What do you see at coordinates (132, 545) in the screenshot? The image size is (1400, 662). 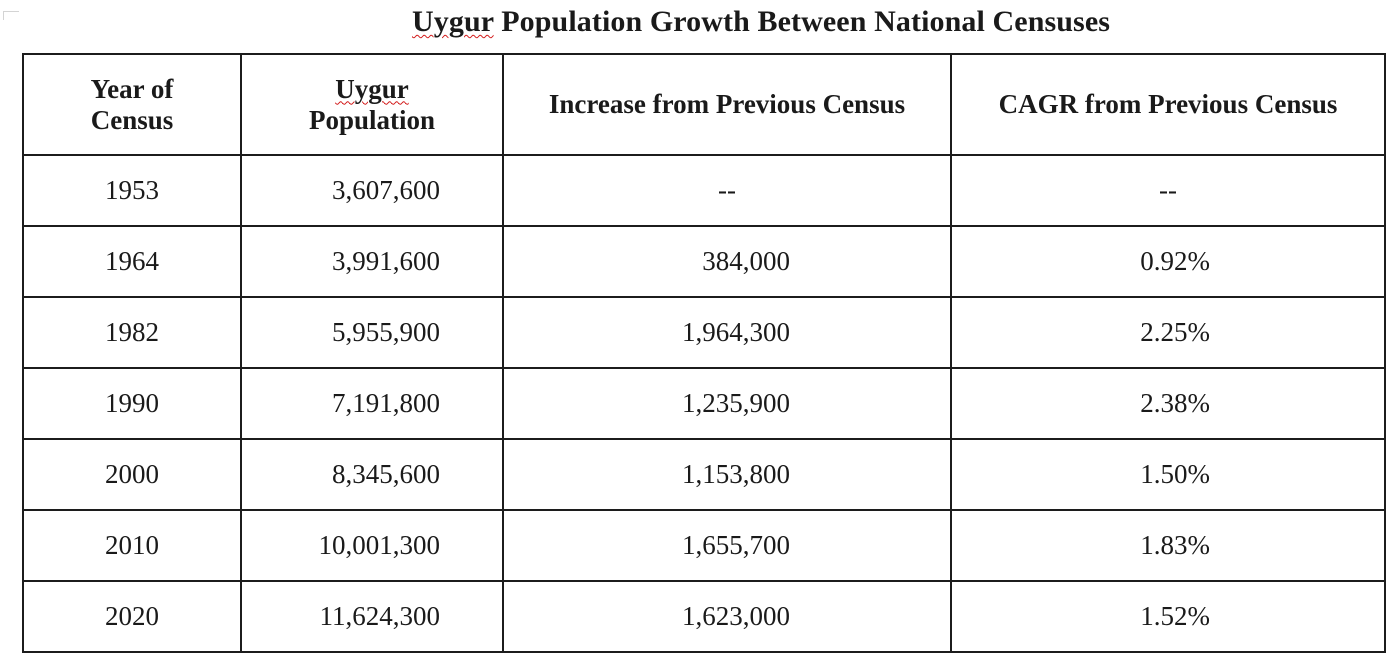 I see `year-cell: 2010` at bounding box center [132, 545].